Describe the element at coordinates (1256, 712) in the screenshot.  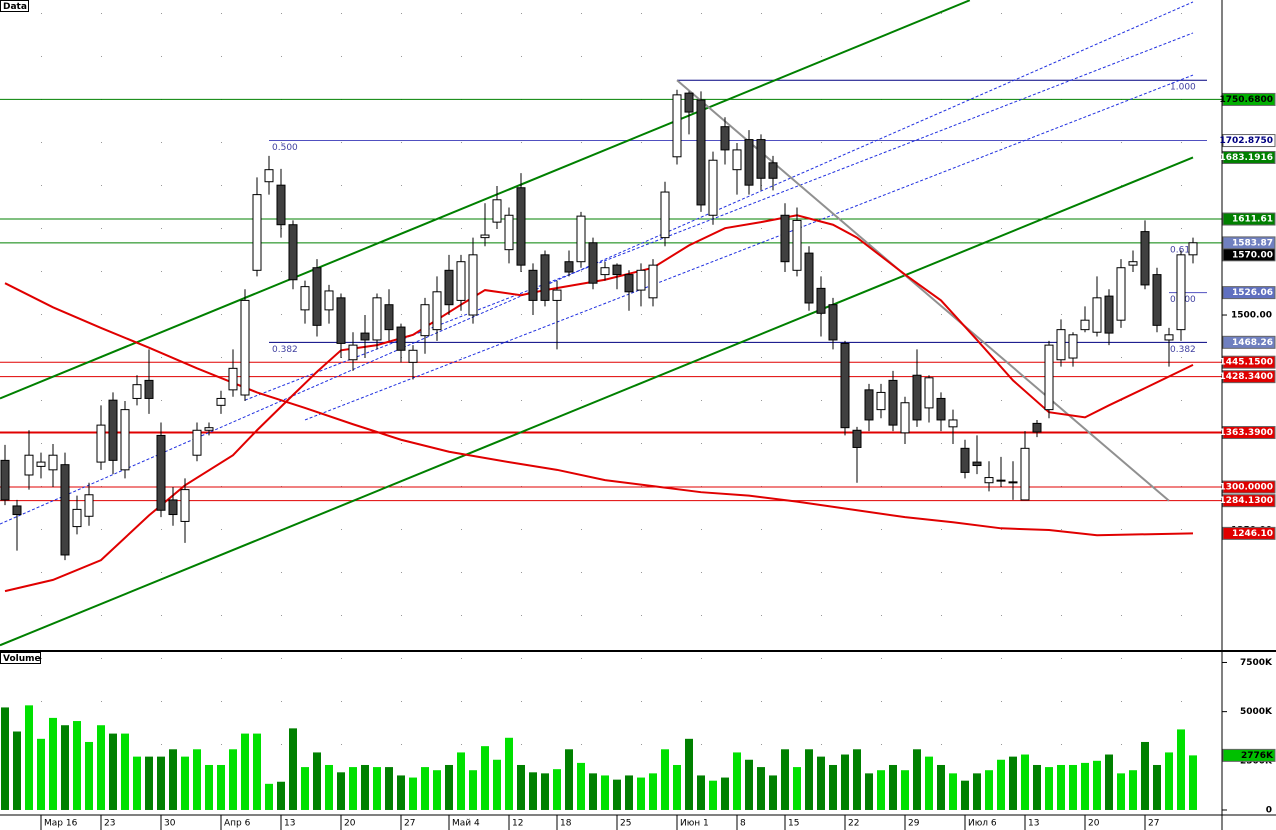
I see `y-tick-label: 5000K` at that location.